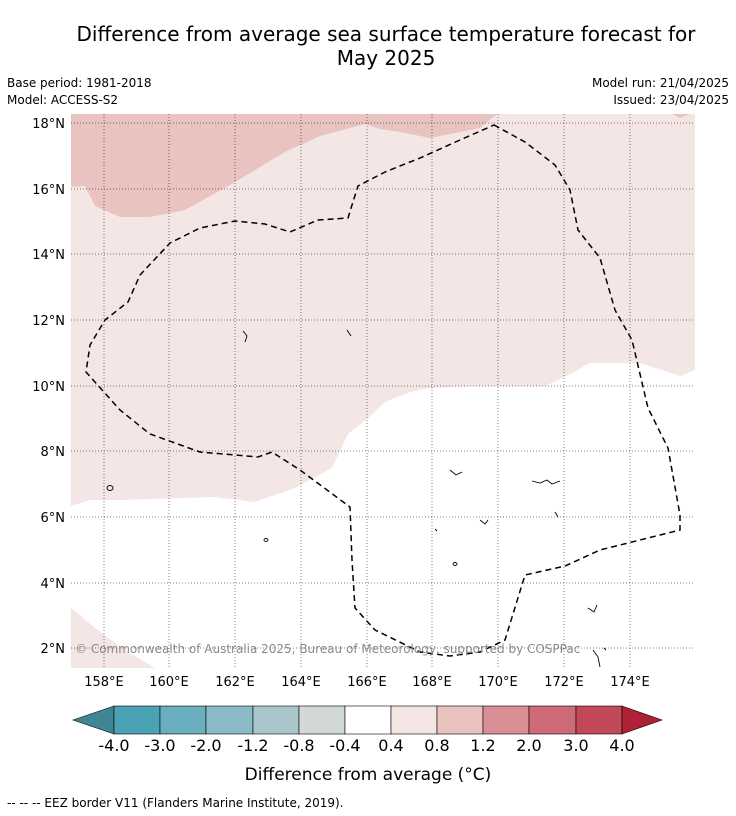 The height and width of the screenshot is (816, 736). I want to click on colorbar-tick: 0.8, so click(436, 745).